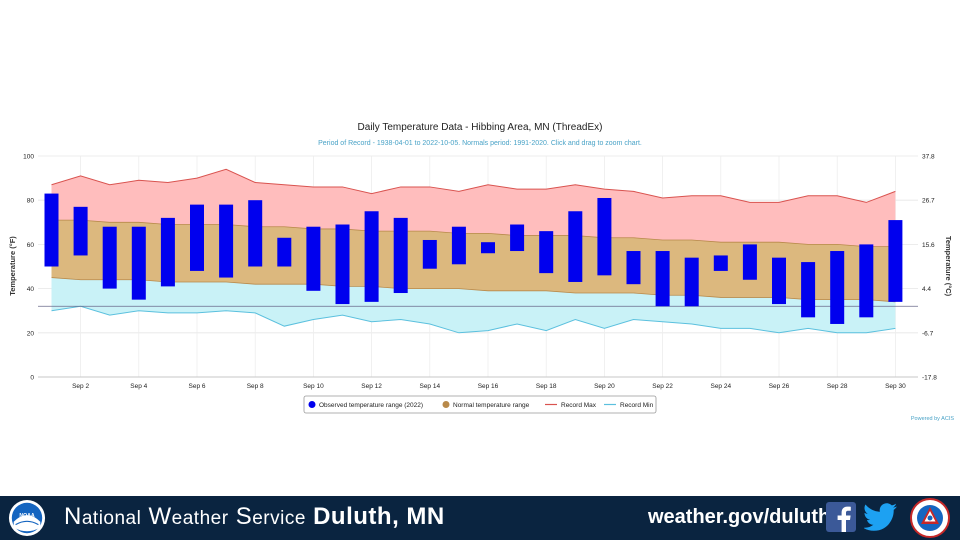  Describe the element at coordinates (429, 386) in the screenshot. I see `x-tick-label: Sep 14` at that location.